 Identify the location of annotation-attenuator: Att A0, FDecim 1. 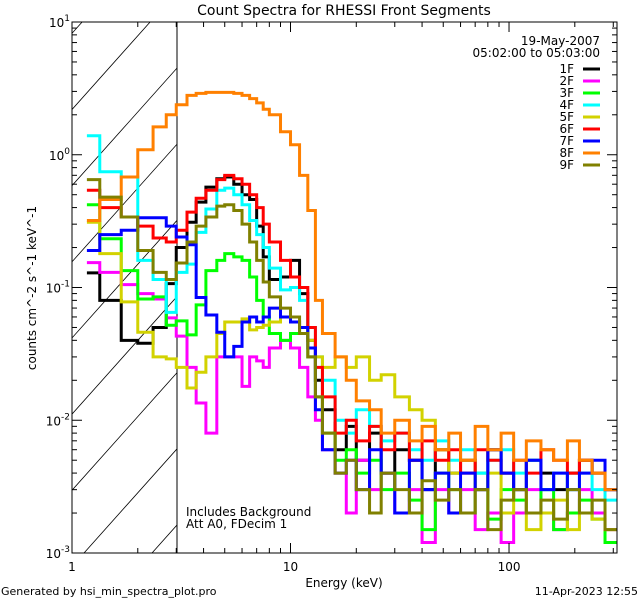
(236, 524).